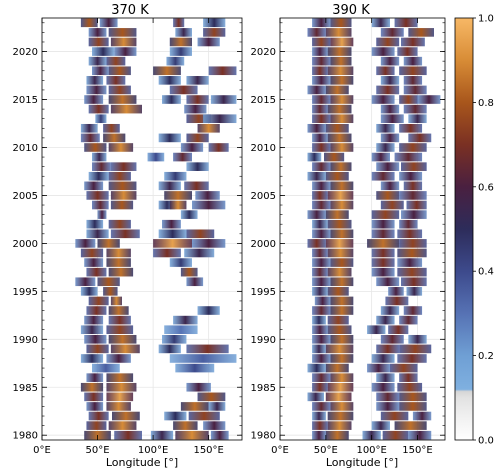  I want to click on y-tick-label: 2000, so click(263, 244).